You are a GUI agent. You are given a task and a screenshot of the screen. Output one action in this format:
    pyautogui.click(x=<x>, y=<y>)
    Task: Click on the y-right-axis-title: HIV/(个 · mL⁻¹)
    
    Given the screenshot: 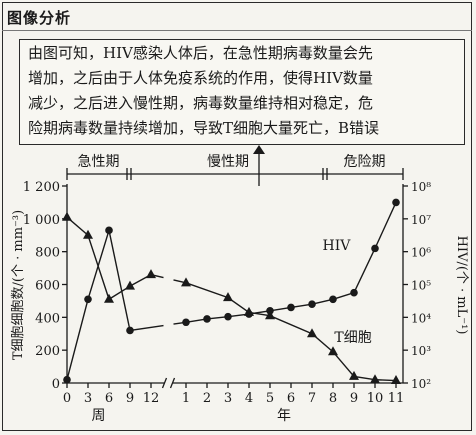 What is the action you would take?
    pyautogui.click(x=461, y=285)
    